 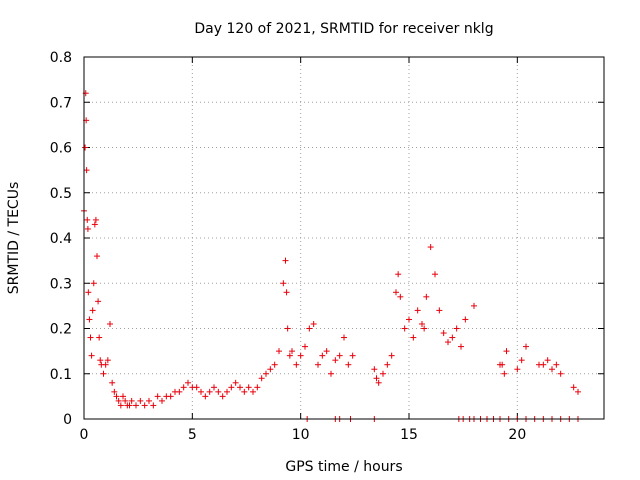 I want to click on y-tick-label: 0.6, so click(x=61, y=149).